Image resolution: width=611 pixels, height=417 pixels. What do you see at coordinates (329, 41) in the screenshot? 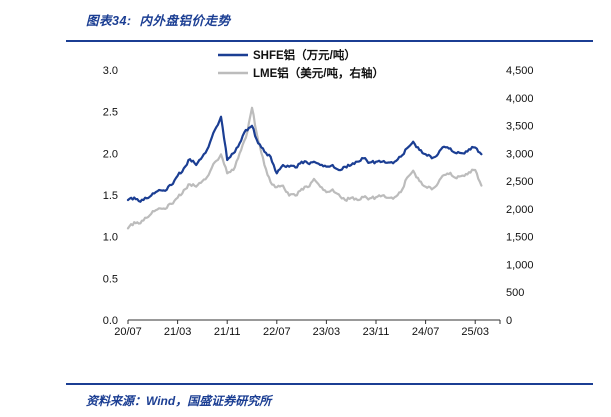
I see `top-rule` at bounding box center [329, 41].